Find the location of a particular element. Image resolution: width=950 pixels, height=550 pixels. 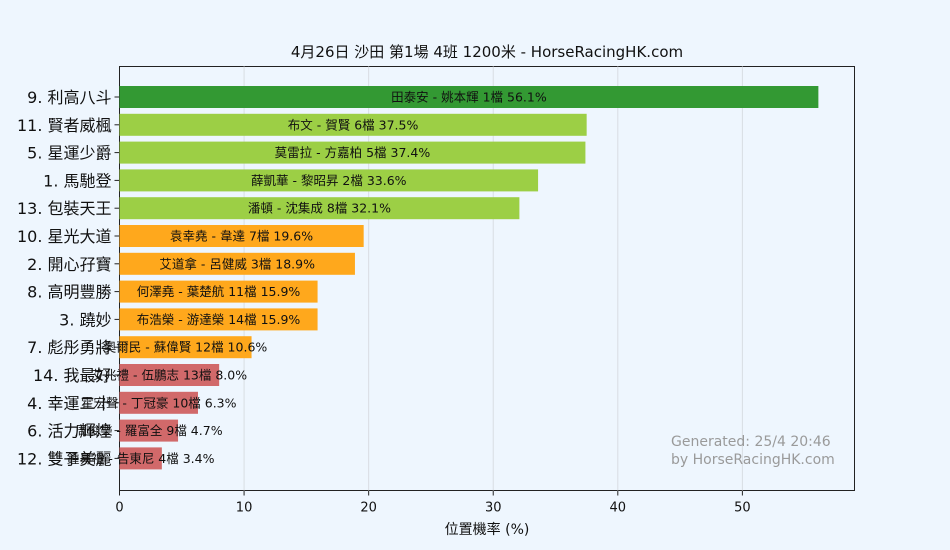

bar-label: 周俊樂 - 羅富全 9檔 4.7% is located at coordinates (149, 430).